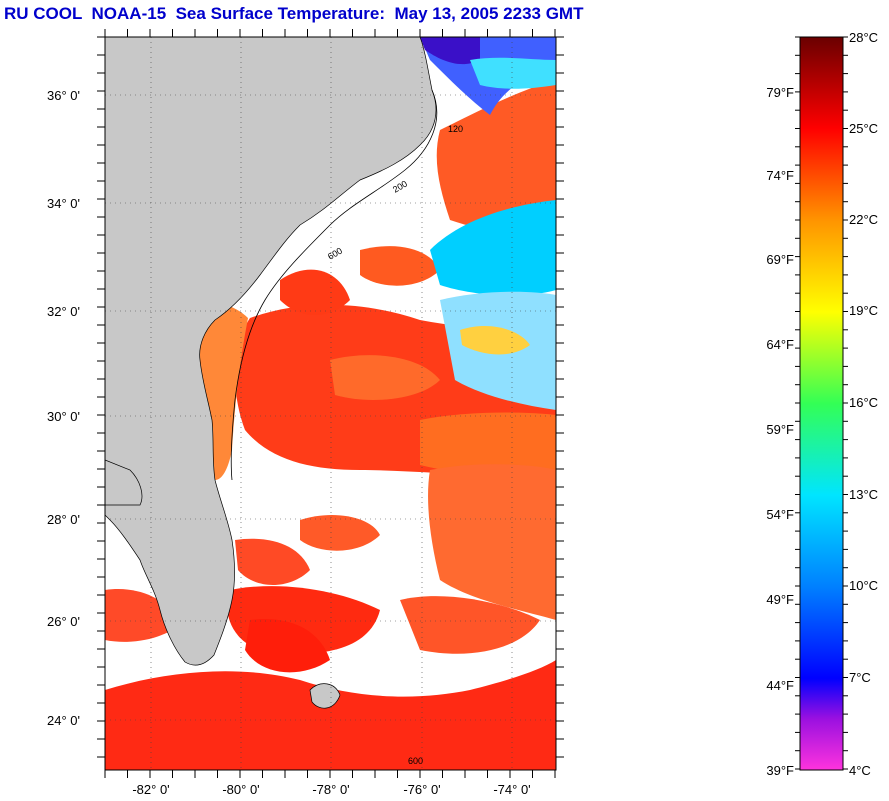  Describe the element at coordinates (488, 223) in the screenshot. I see `sst-cool-water` at that location.